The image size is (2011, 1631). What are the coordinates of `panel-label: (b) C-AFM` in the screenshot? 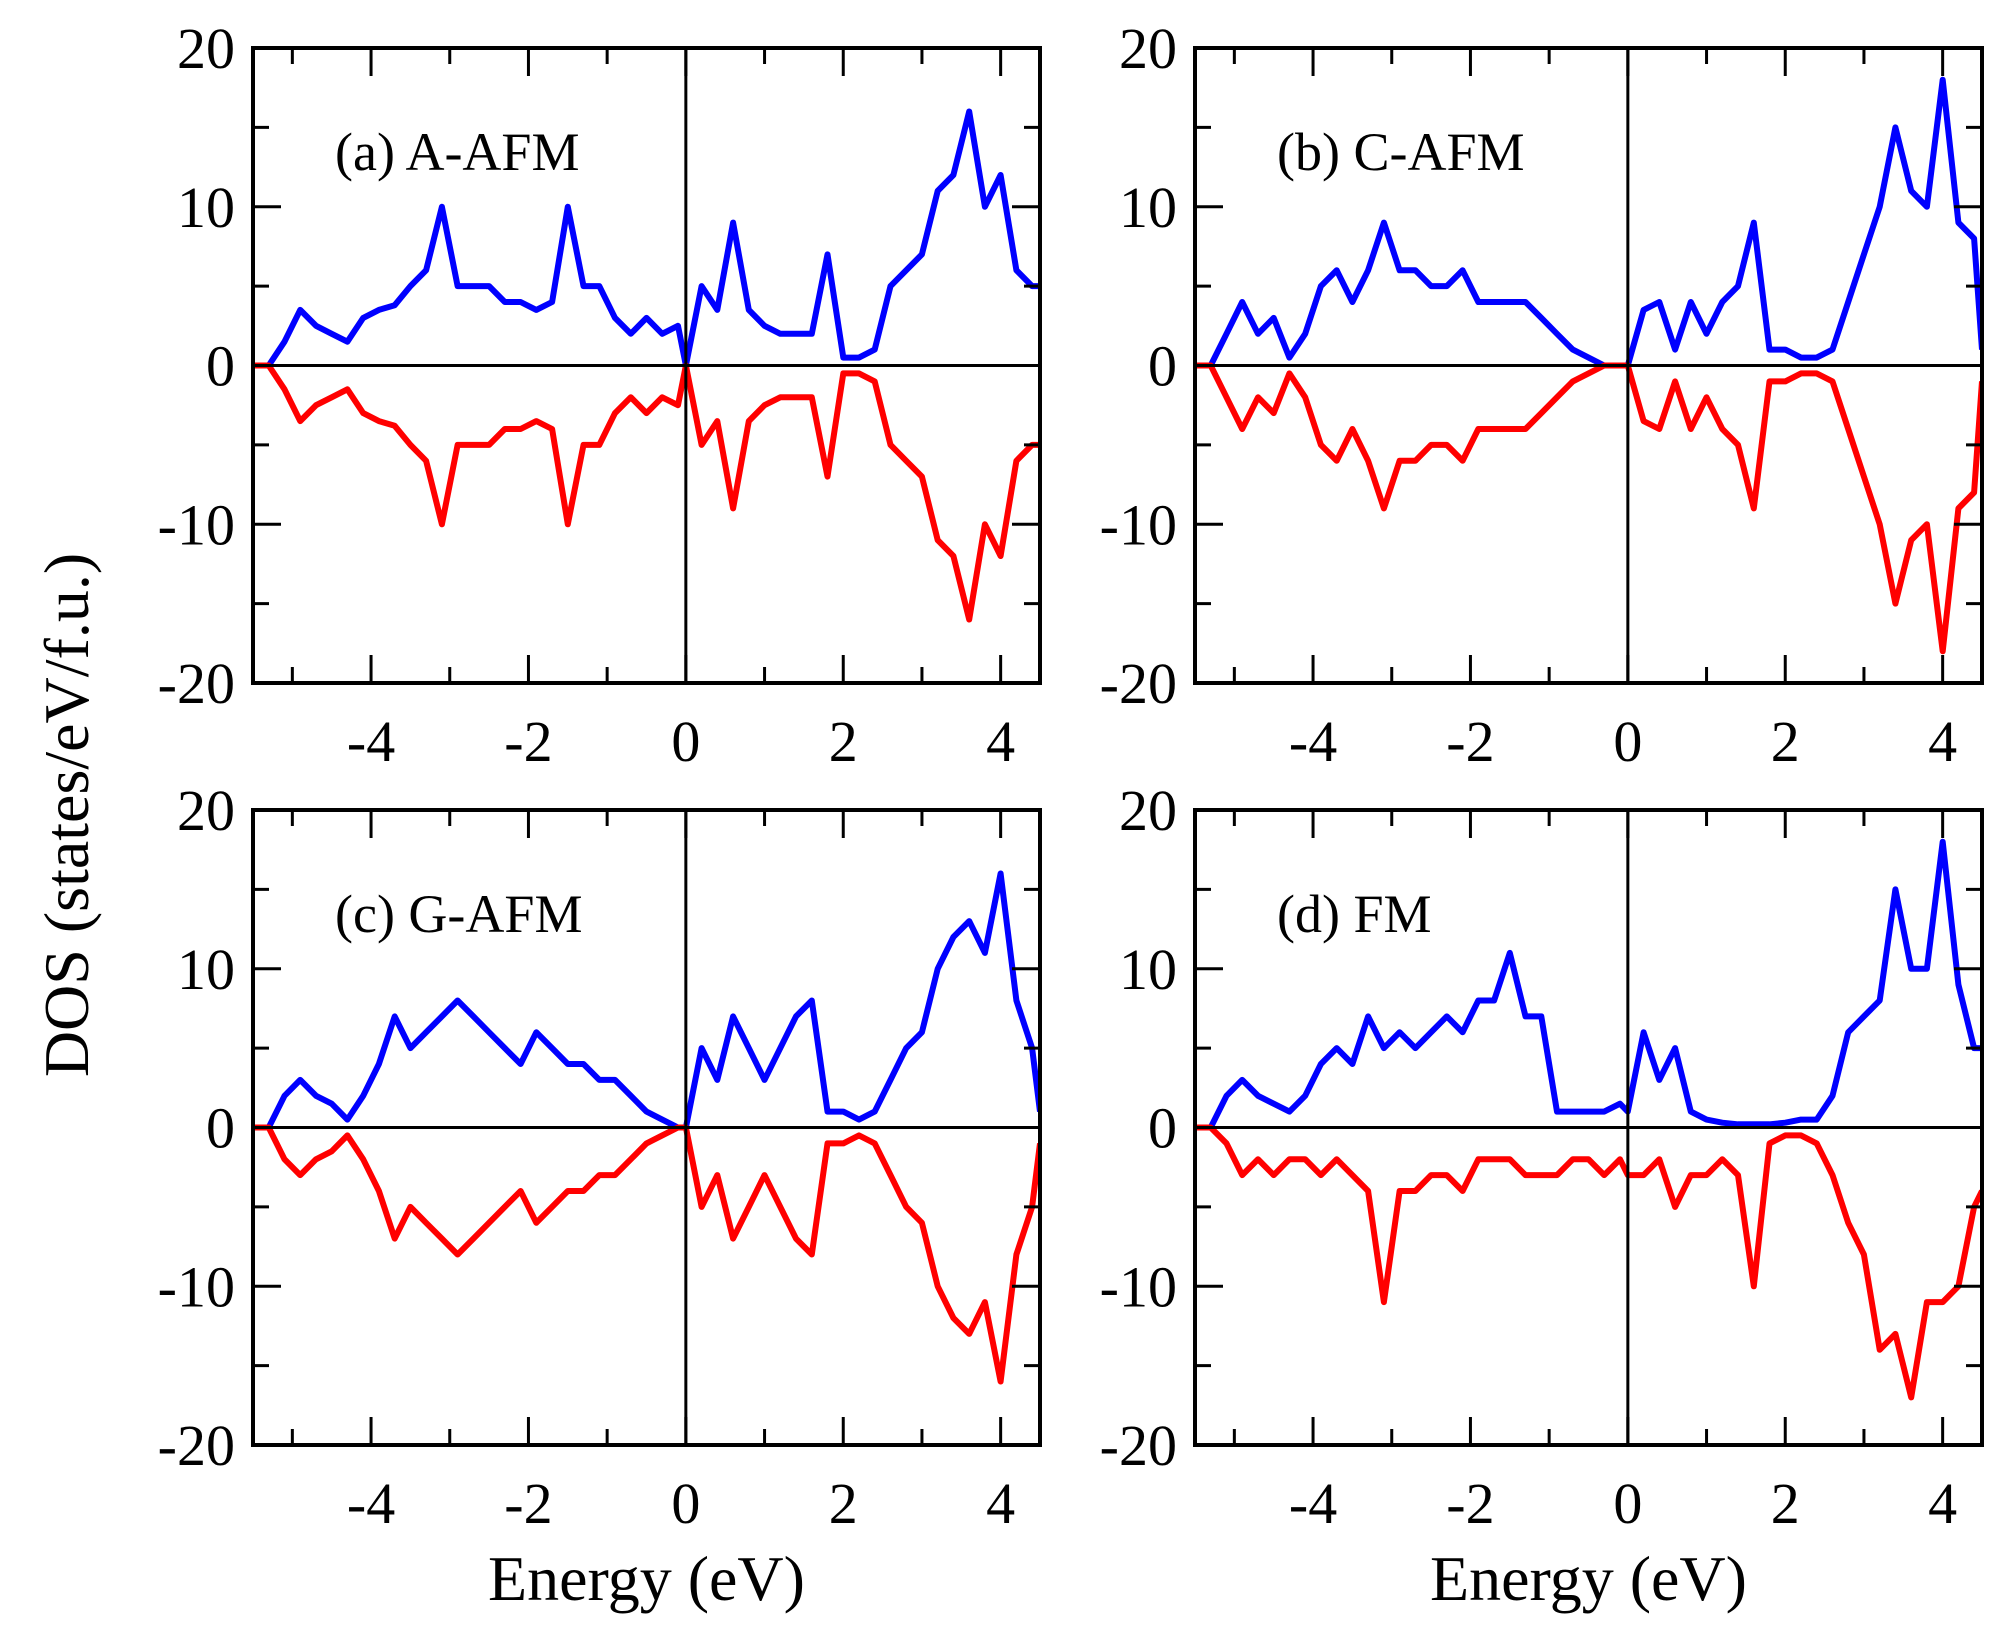 It's located at (1401, 152).